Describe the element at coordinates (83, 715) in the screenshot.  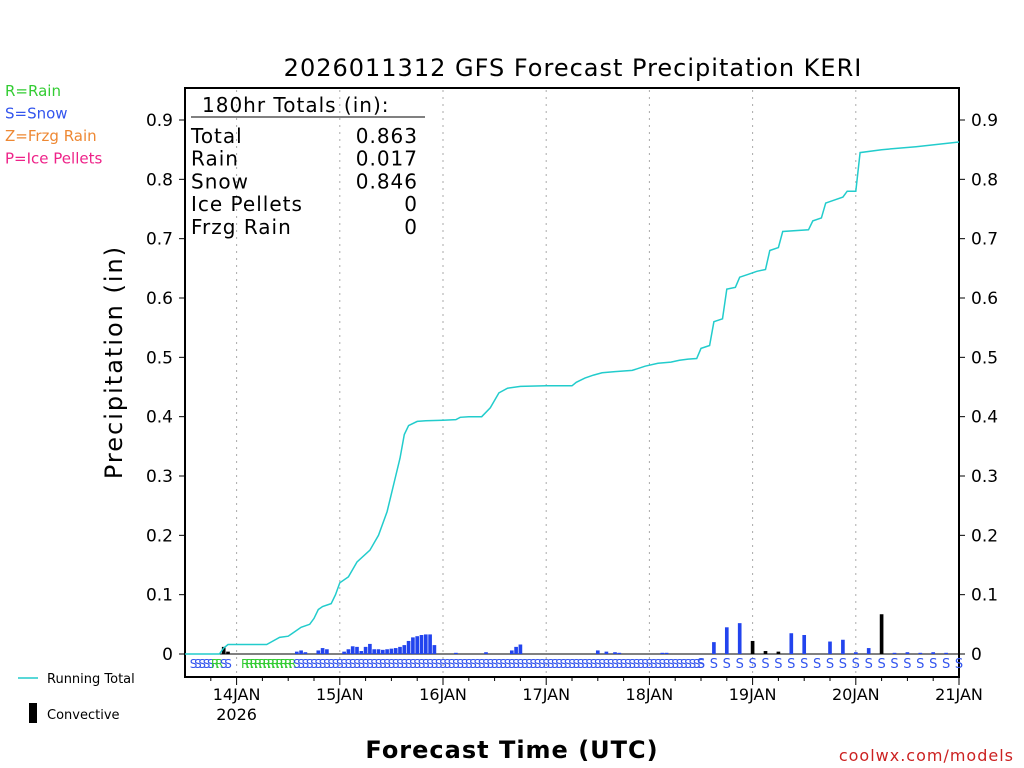
I see `convective-legend-label: Convective` at that location.